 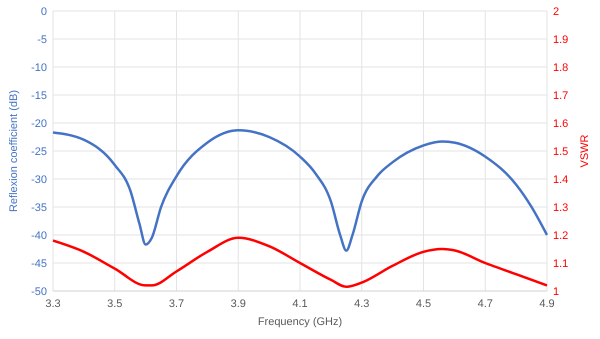 I want to click on y-tick-label: -40, so click(x=39, y=236).